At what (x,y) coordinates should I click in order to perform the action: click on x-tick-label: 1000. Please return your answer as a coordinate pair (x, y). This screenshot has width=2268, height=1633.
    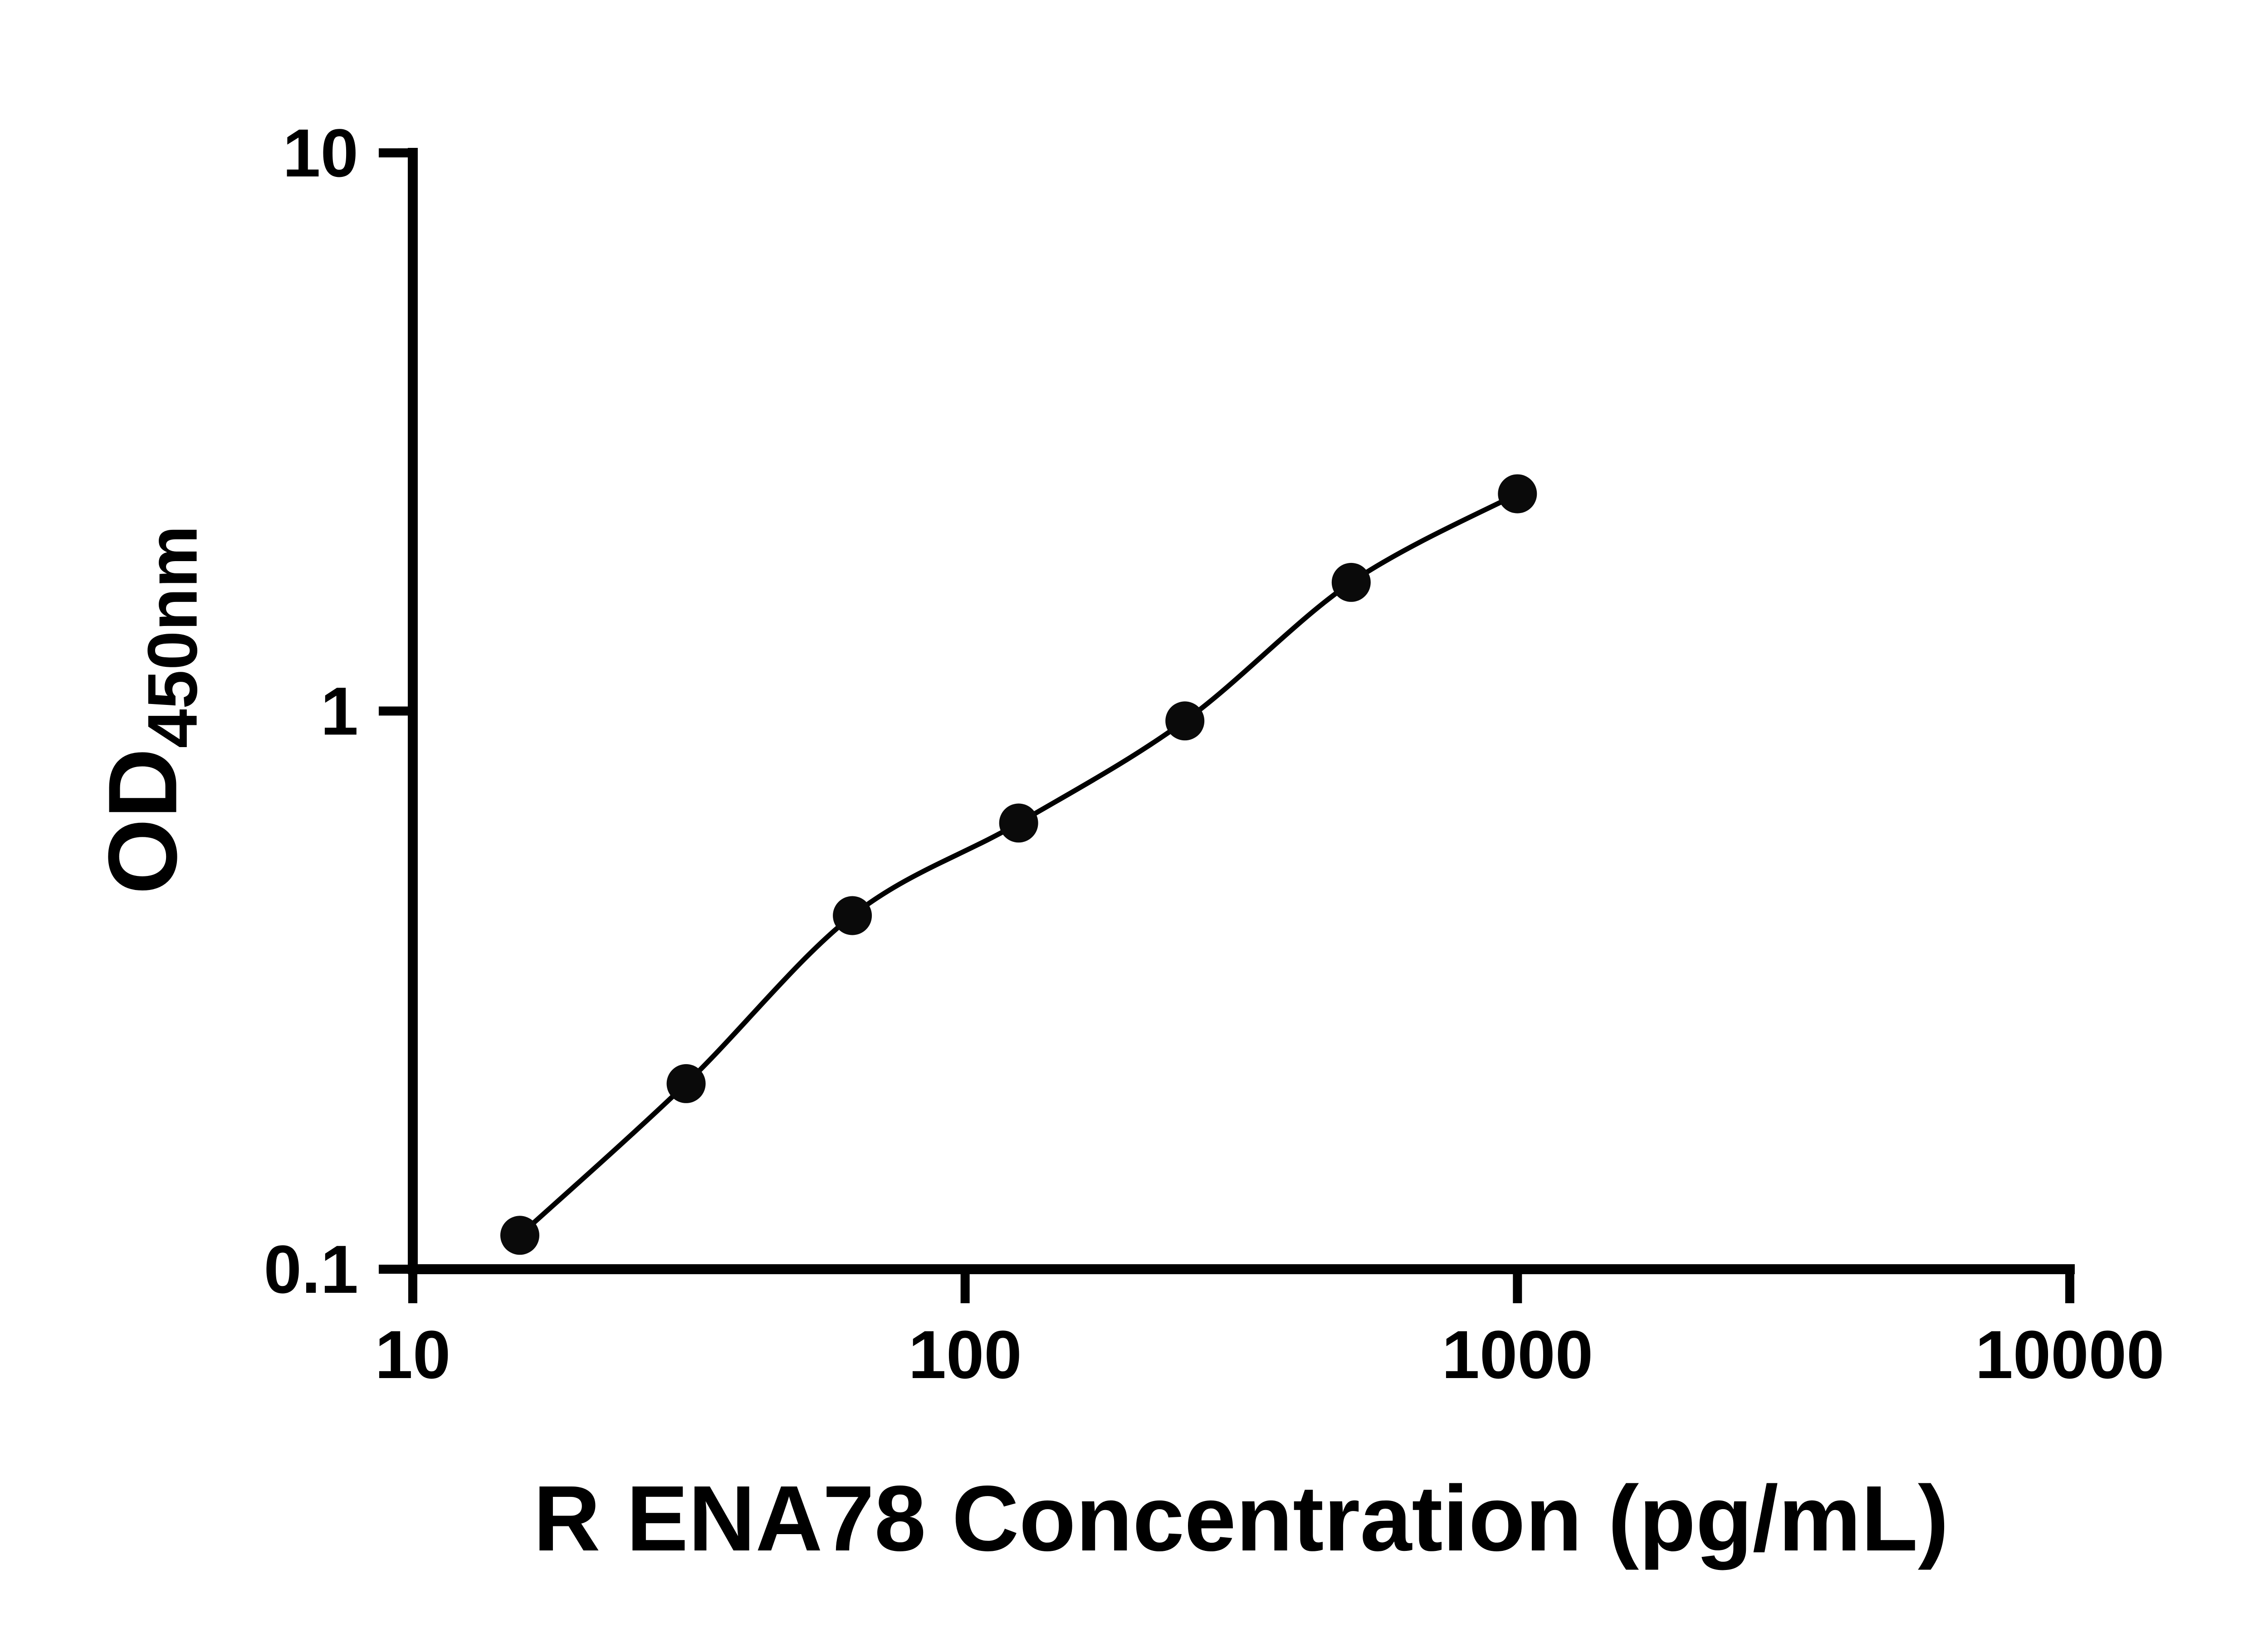
    Looking at the image, I should click on (1518, 1354).